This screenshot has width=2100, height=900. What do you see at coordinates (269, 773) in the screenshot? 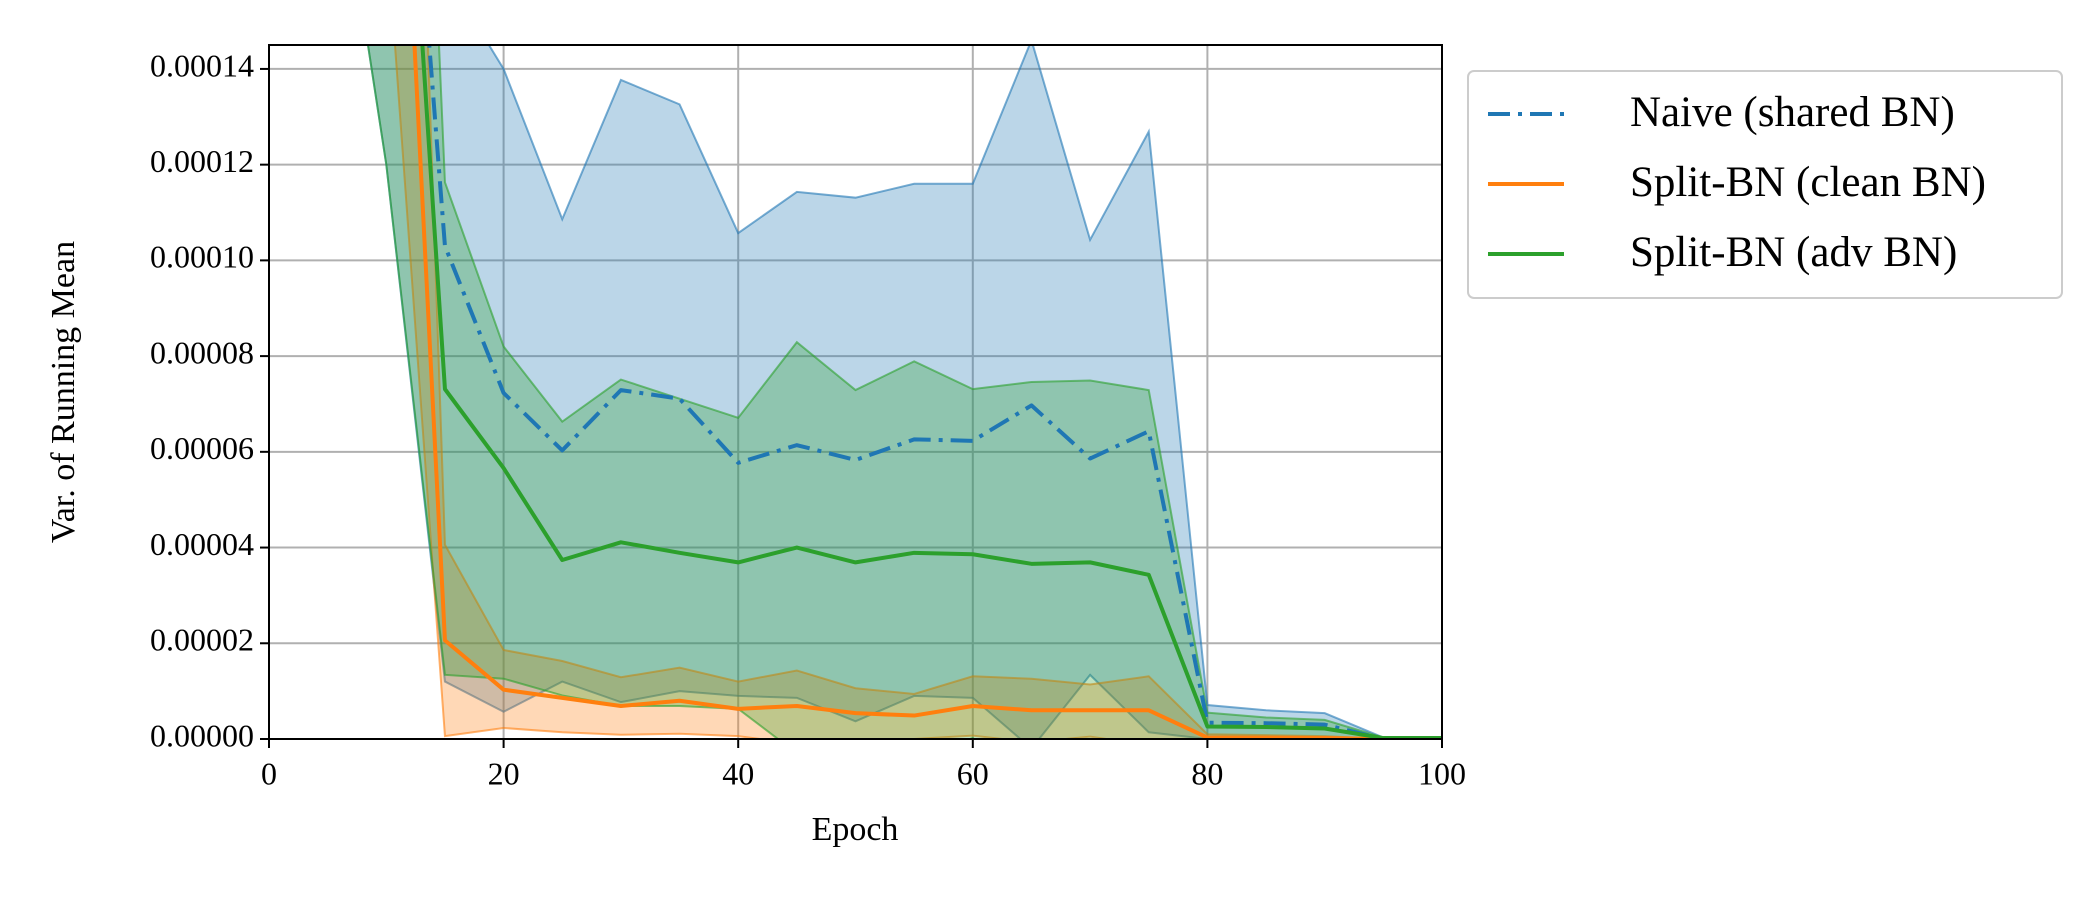
I see `x-tick-label: 0` at bounding box center [269, 773].